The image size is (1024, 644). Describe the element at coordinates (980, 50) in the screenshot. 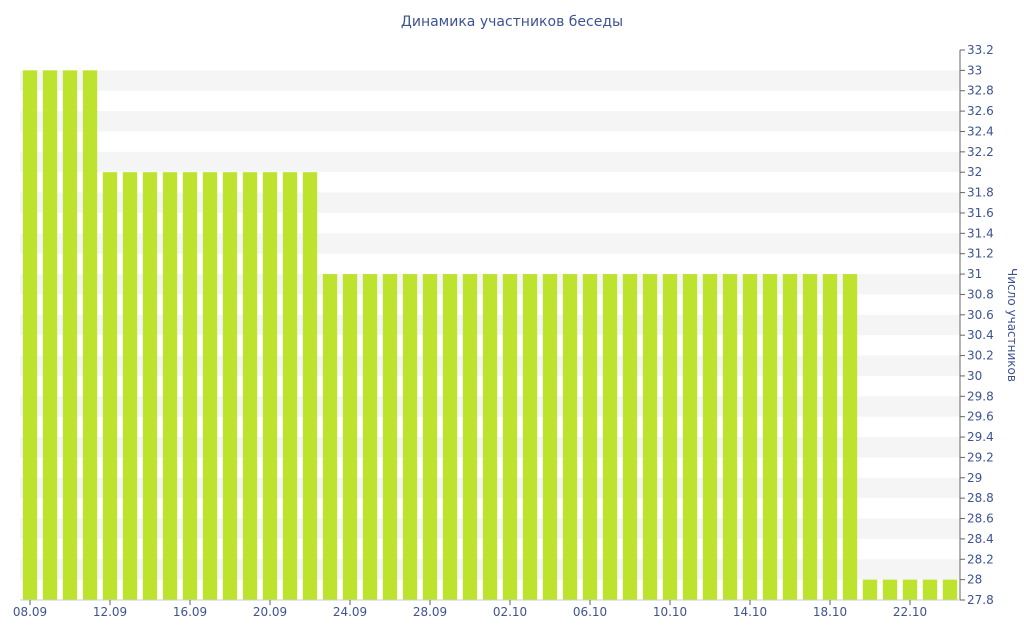

I see `y-tick-label: 33.2` at that location.